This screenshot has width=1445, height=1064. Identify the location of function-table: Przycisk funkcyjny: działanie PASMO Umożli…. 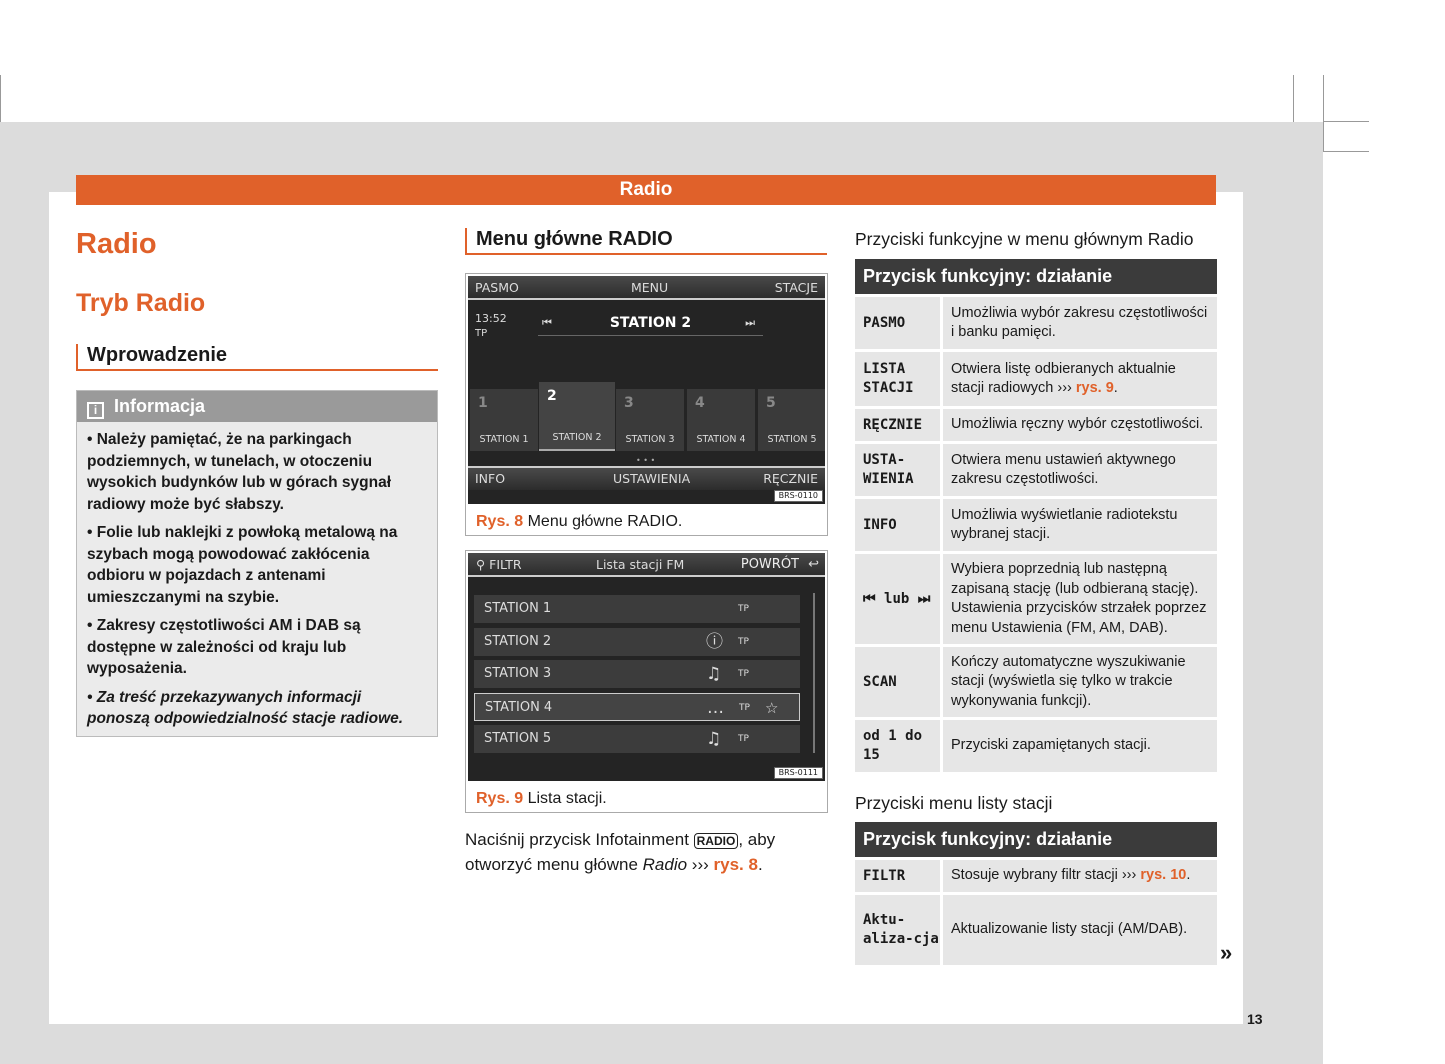
(1036, 515).